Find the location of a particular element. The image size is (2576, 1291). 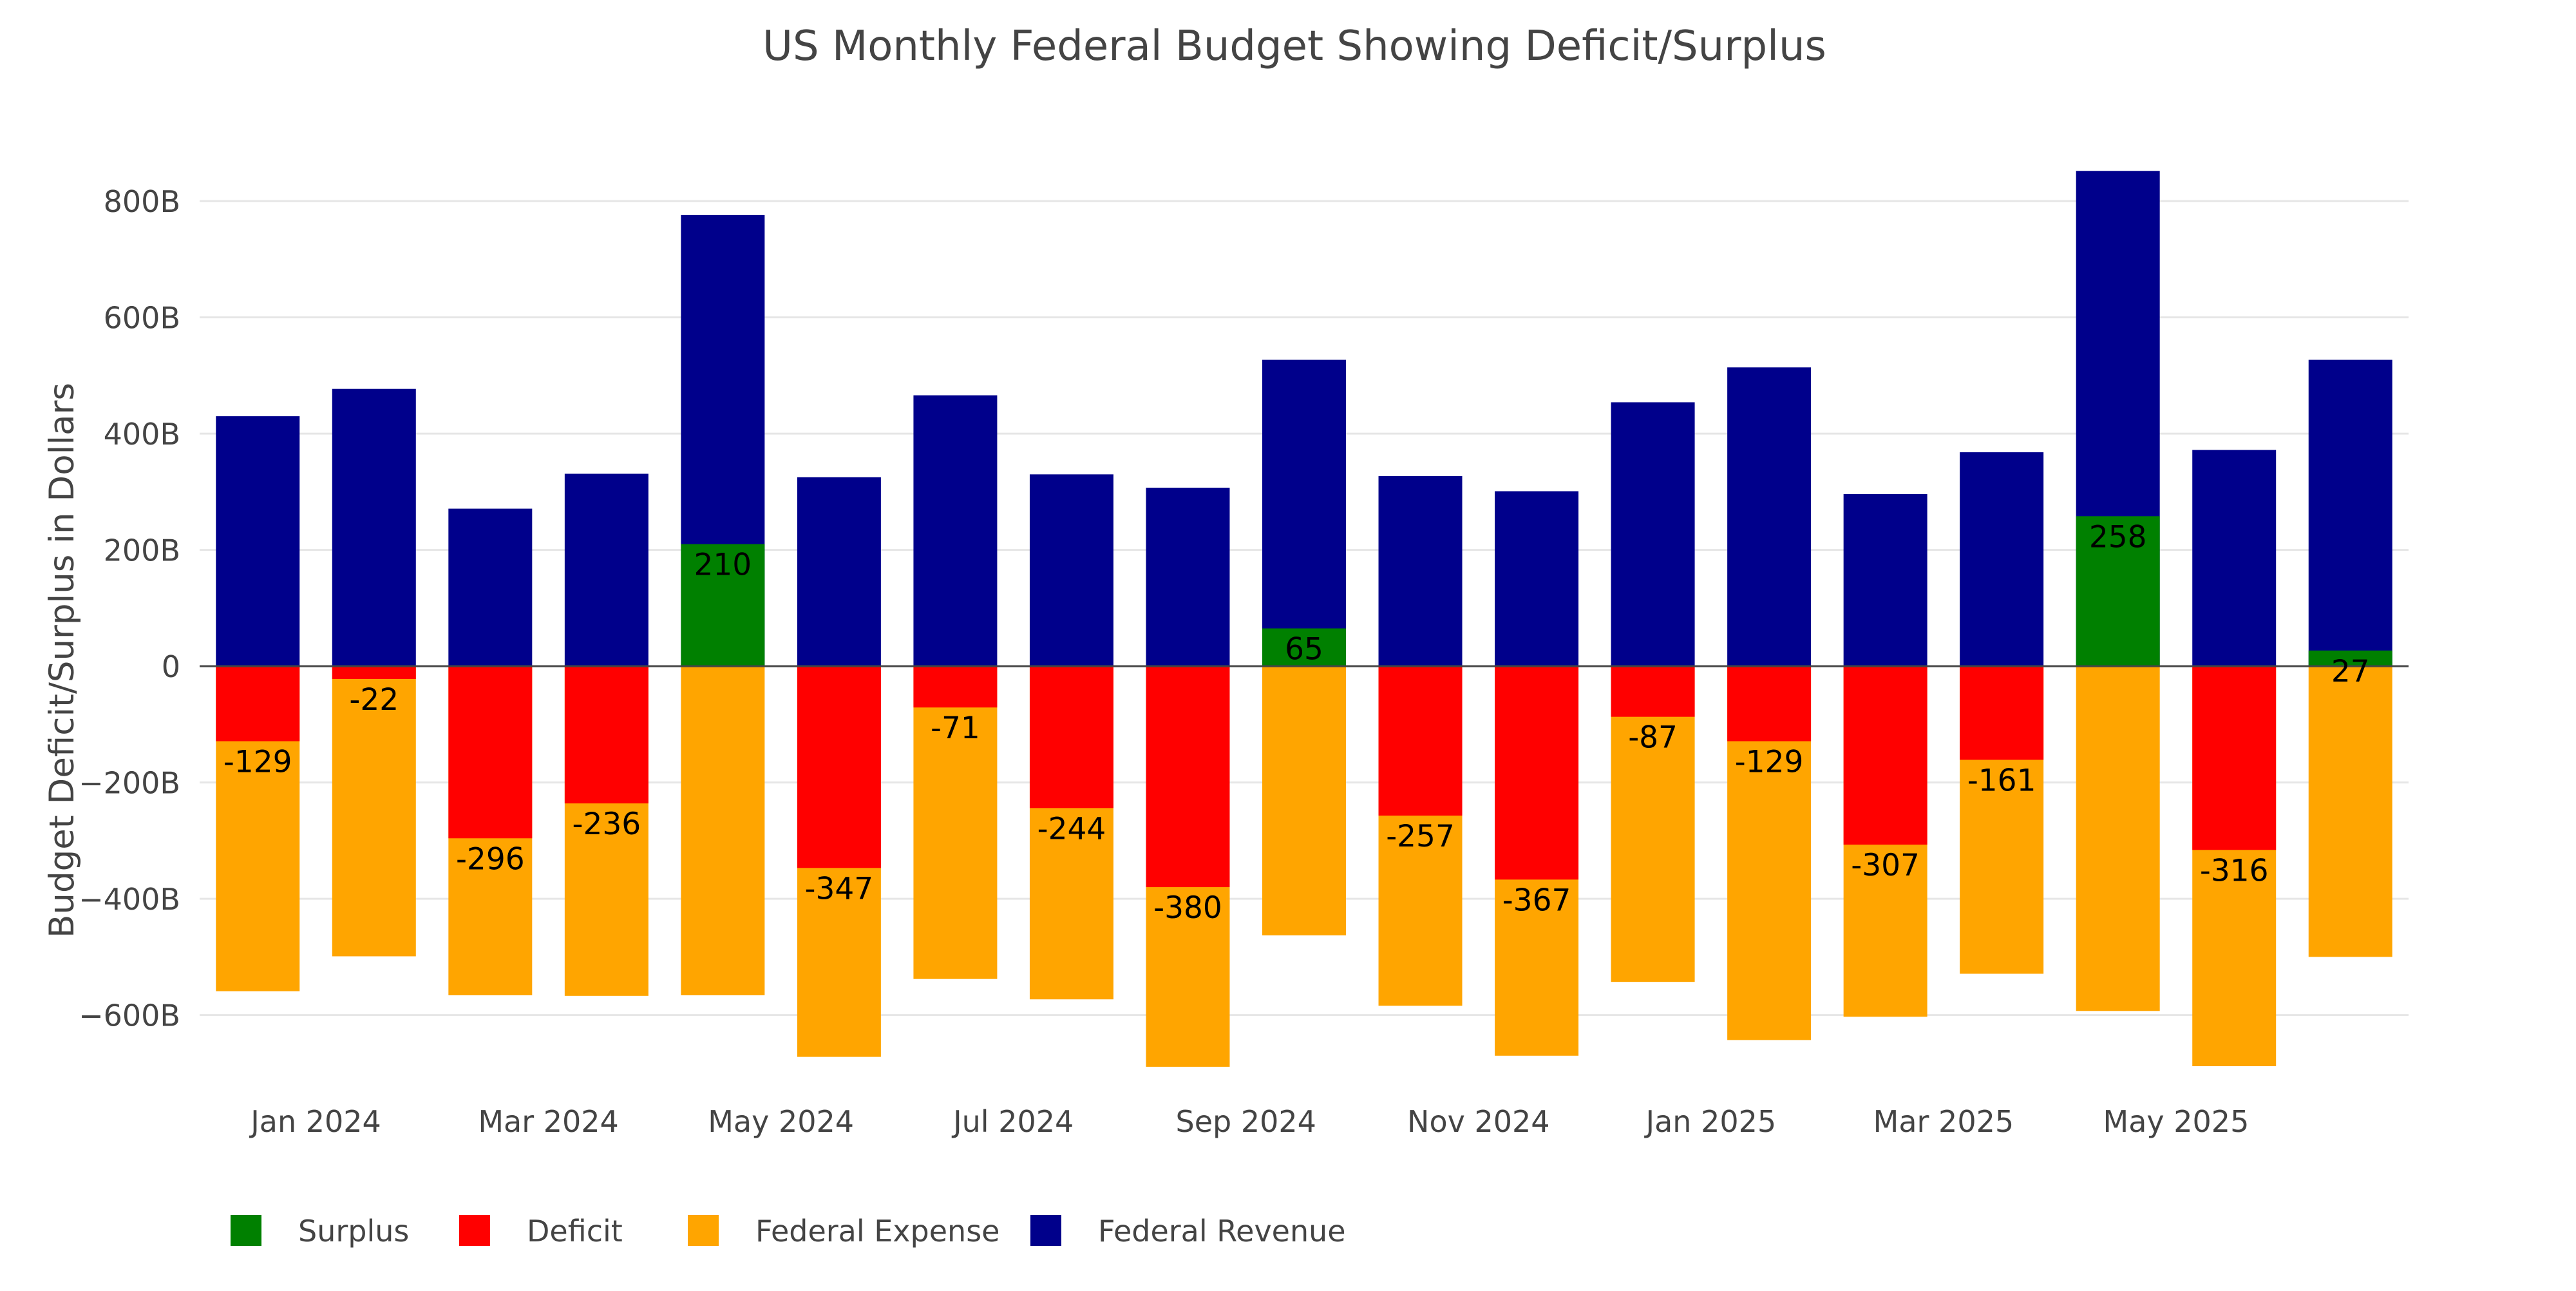

y-tick-label: −200B is located at coordinates (129, 783).